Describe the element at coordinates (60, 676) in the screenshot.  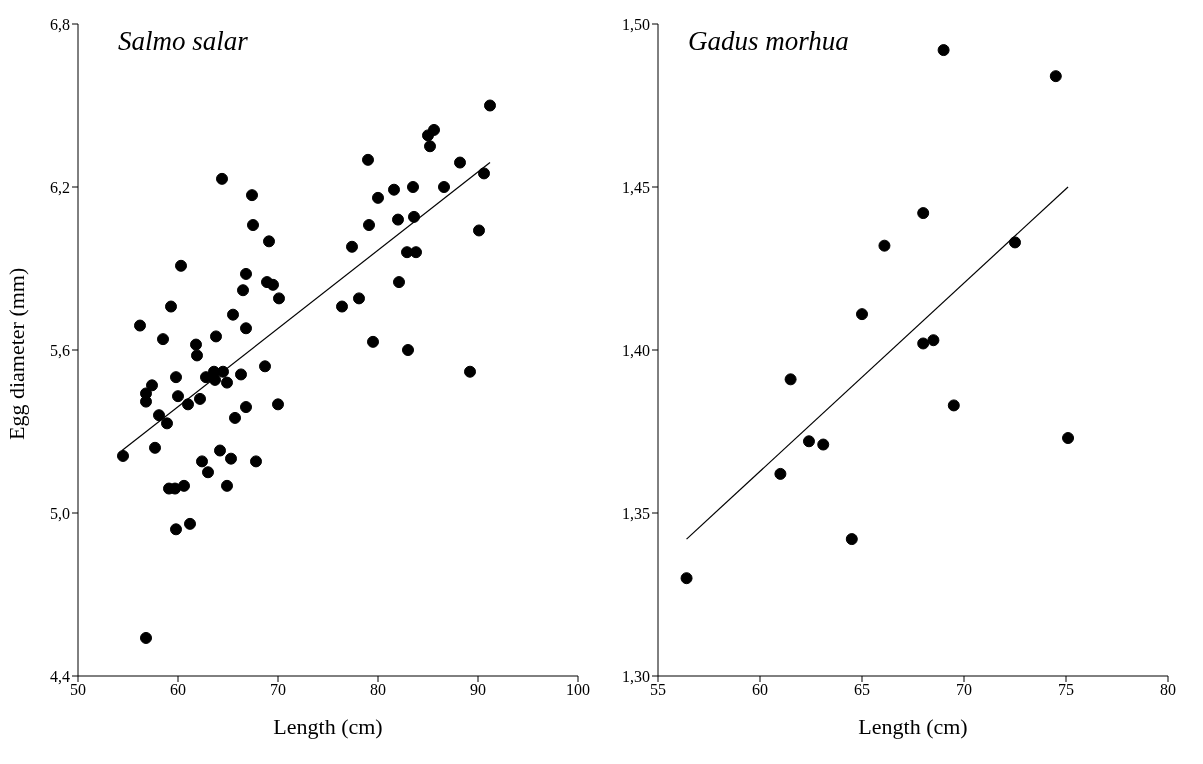
I see `y-tick-label: 4,4` at that location.